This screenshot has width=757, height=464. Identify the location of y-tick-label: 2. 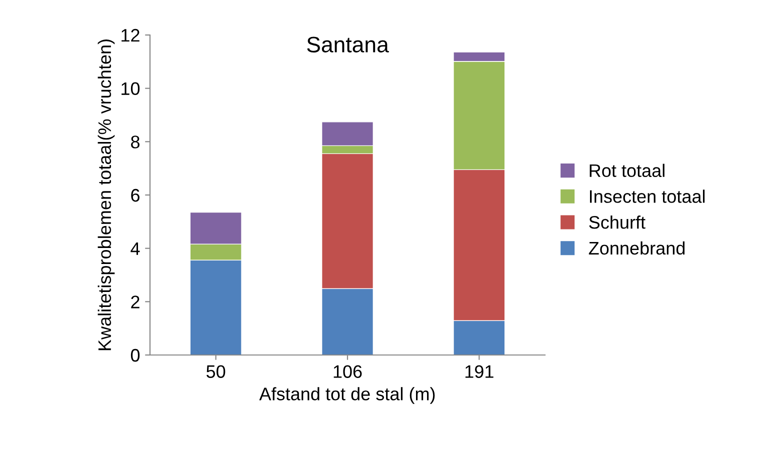
(135, 302).